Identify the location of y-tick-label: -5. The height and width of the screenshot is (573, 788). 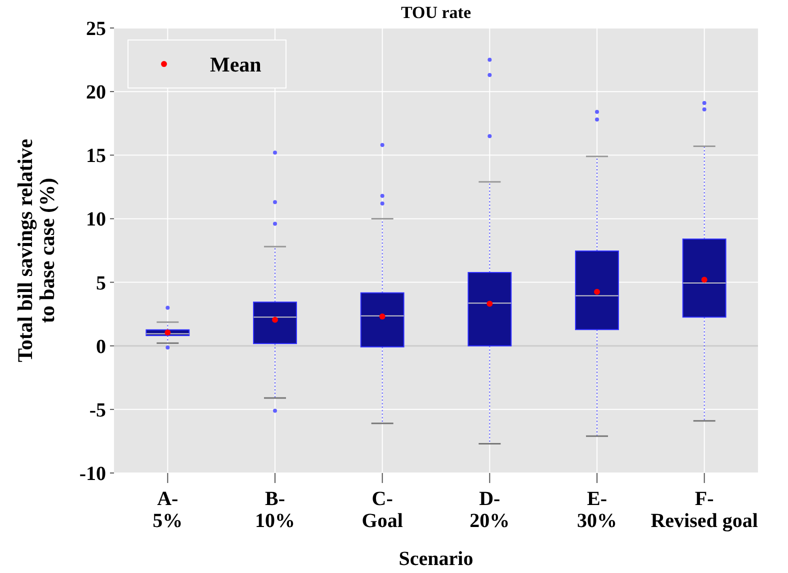
(97, 410).